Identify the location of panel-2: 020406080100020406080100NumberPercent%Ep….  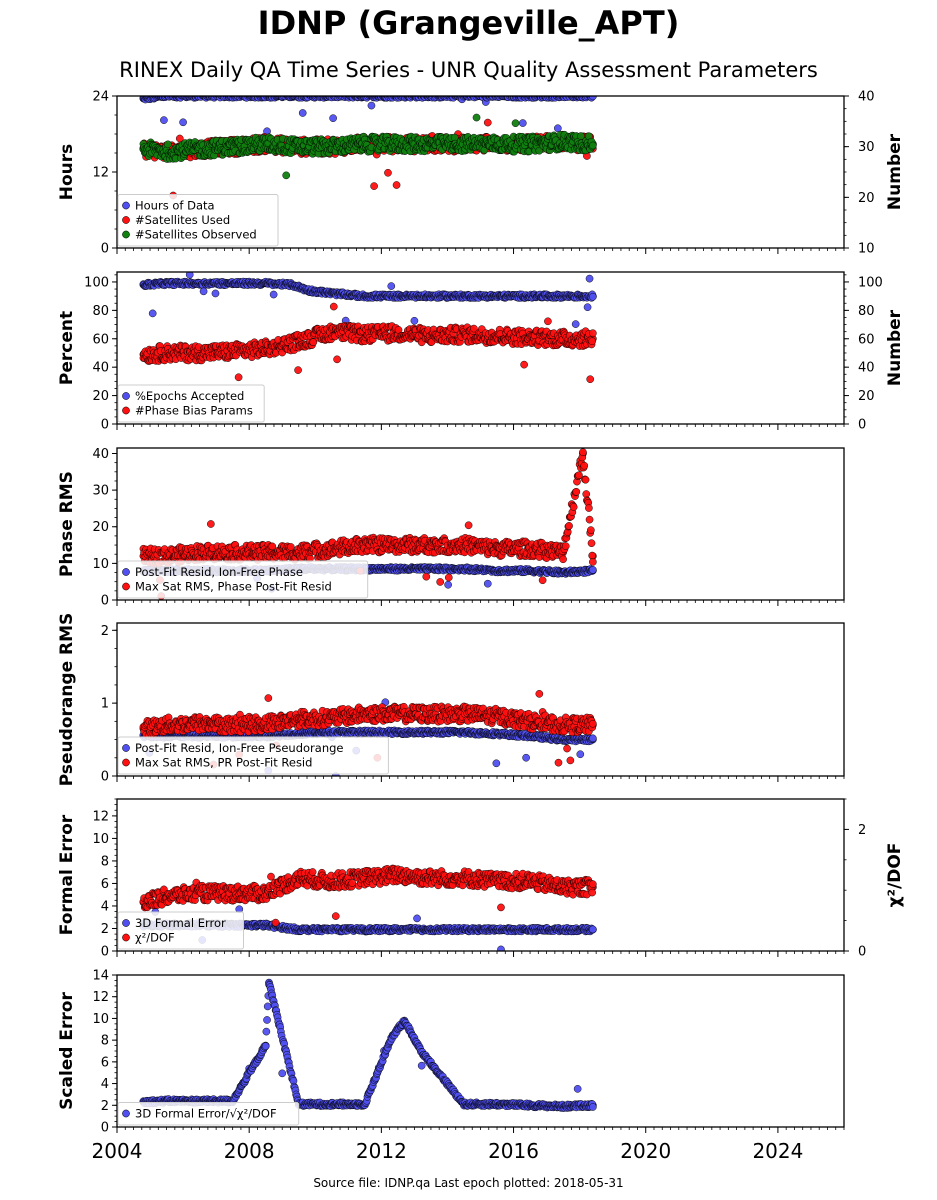
(481, 348).